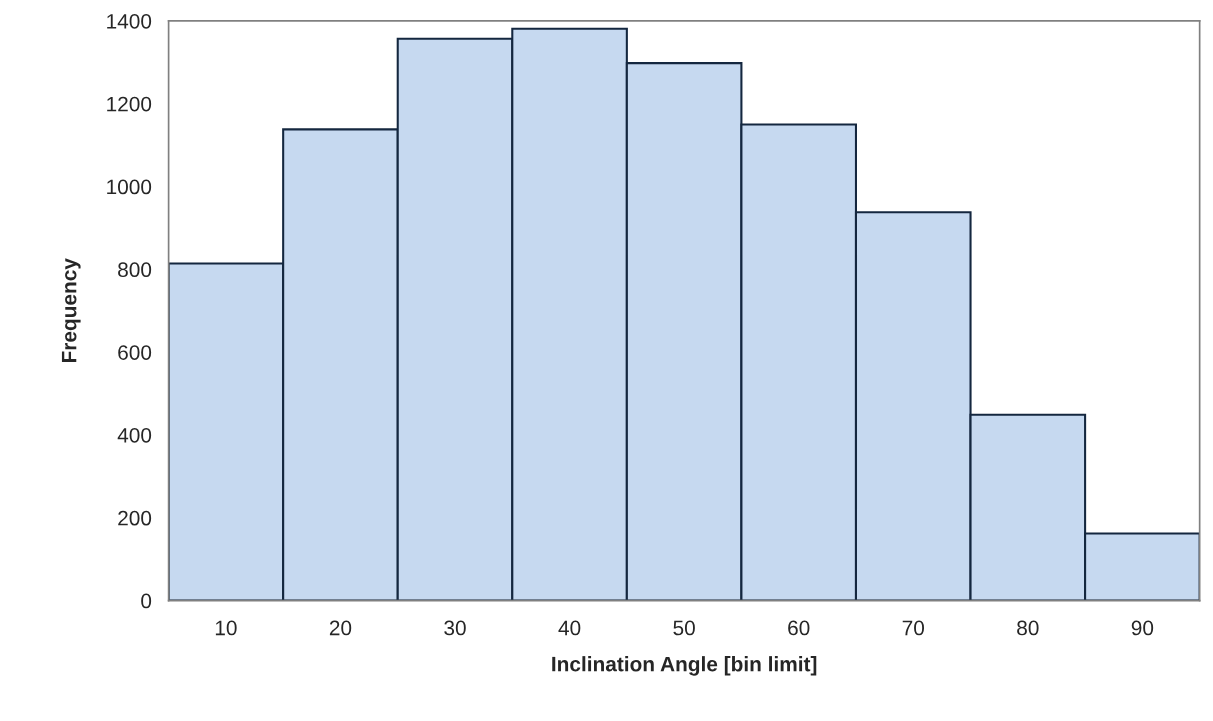 The height and width of the screenshot is (721, 1213). Describe the element at coordinates (135, 352) in the screenshot. I see `y-tick-label: 600` at that location.